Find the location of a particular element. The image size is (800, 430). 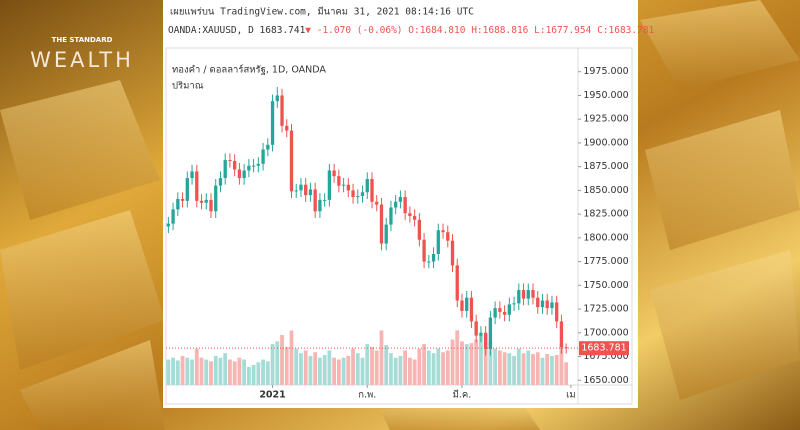

last-value: 1683.741 is located at coordinates (283, 30).